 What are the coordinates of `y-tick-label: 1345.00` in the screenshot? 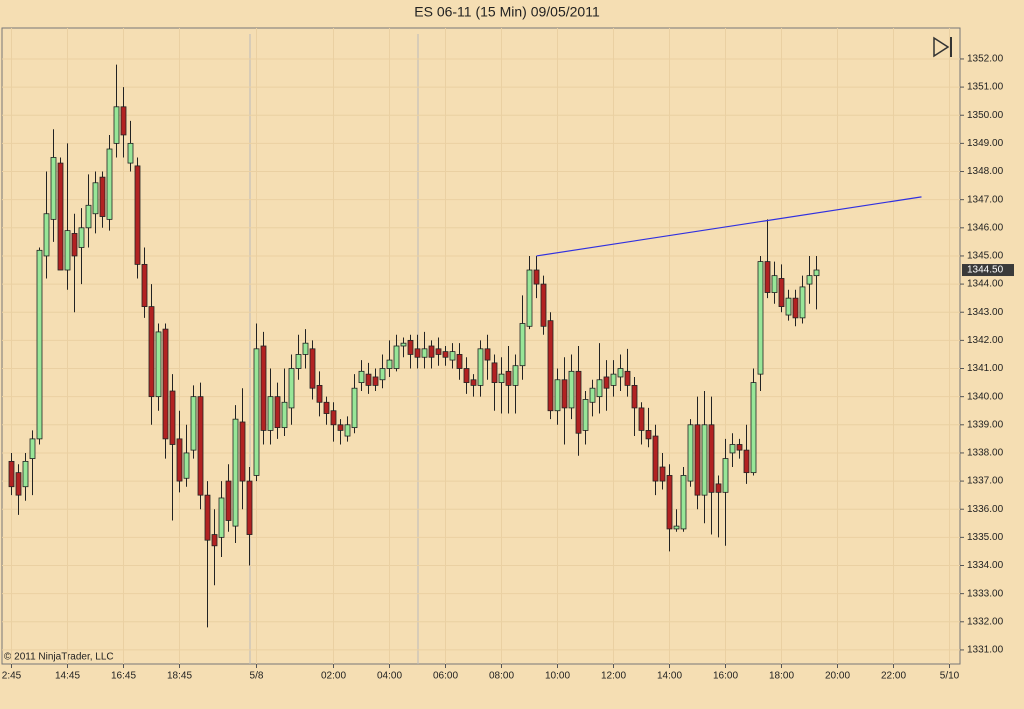 It's located at (985, 256).